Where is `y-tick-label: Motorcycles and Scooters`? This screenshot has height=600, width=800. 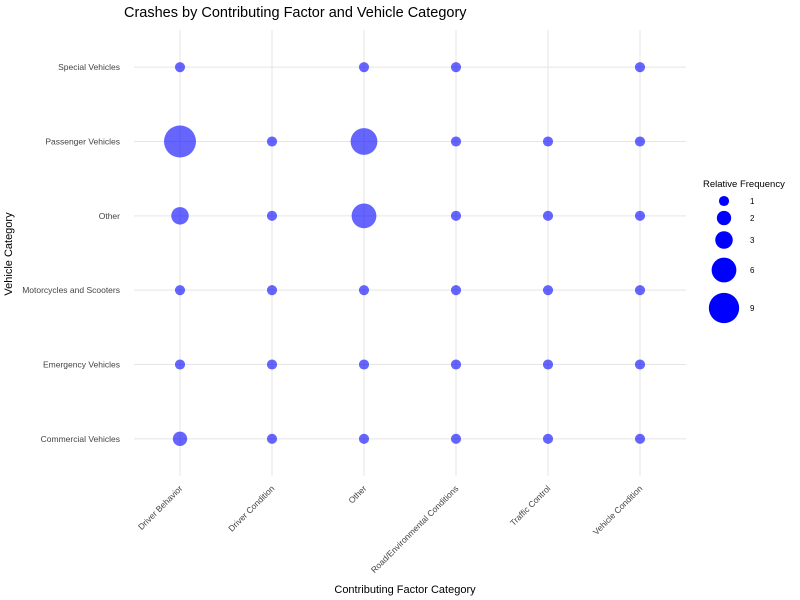 y-tick-label: Motorcycles and Scooters is located at coordinates (71, 290).